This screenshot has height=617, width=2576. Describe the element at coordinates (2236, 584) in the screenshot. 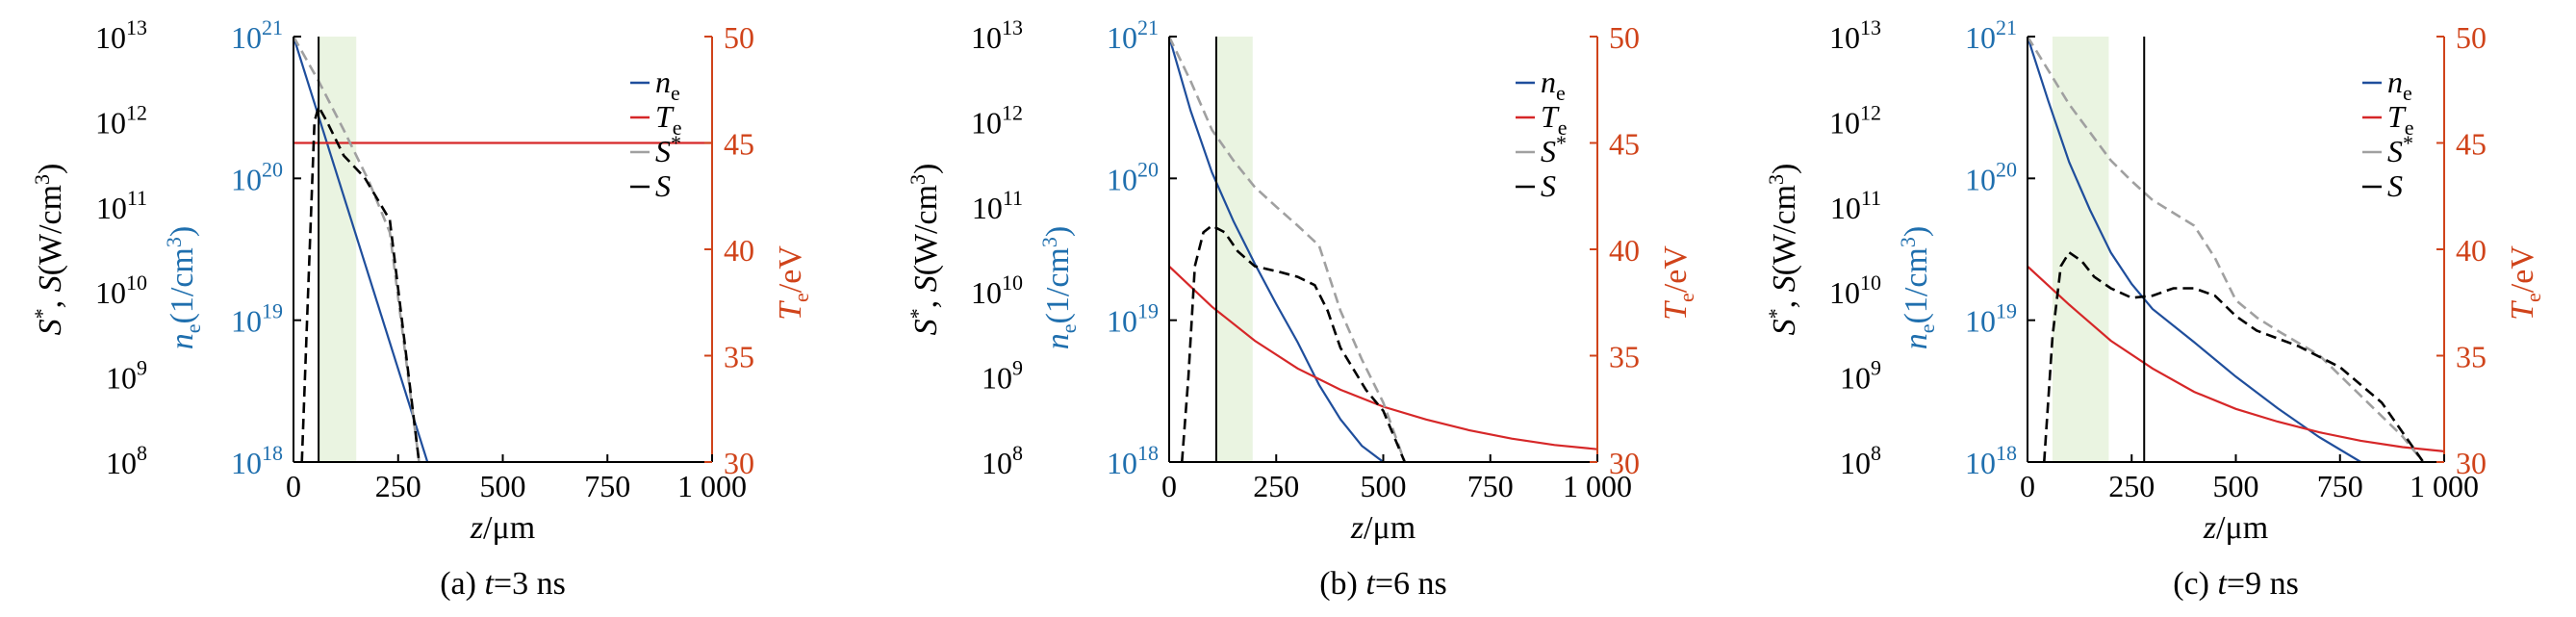

I see `panel-caption: (c) t=9 ns` at that location.